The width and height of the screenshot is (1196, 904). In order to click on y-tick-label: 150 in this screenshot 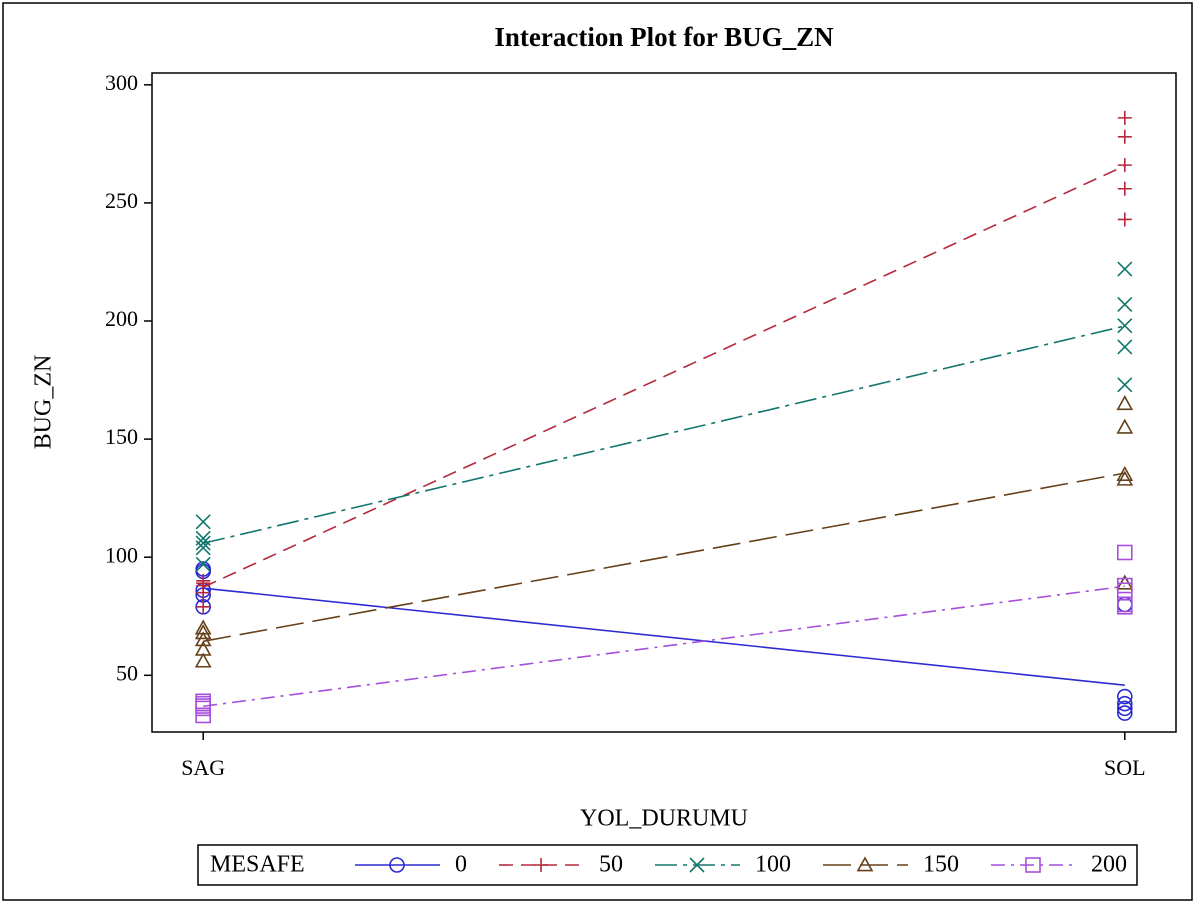, I will do `click(121, 436)`.